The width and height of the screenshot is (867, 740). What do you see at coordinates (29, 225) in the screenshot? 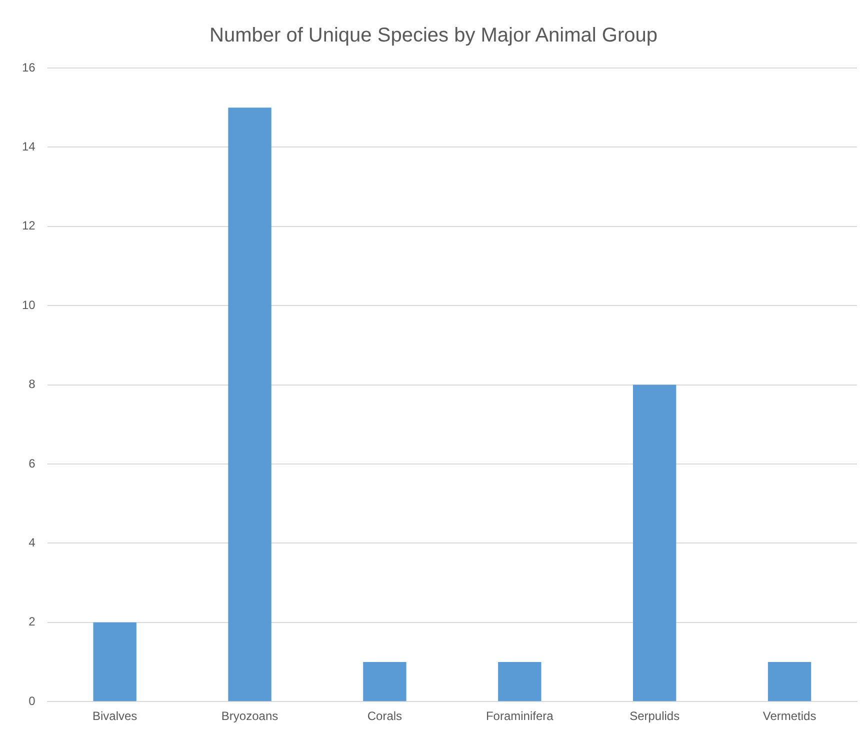
I see `y-tick-label: 12` at bounding box center [29, 225].